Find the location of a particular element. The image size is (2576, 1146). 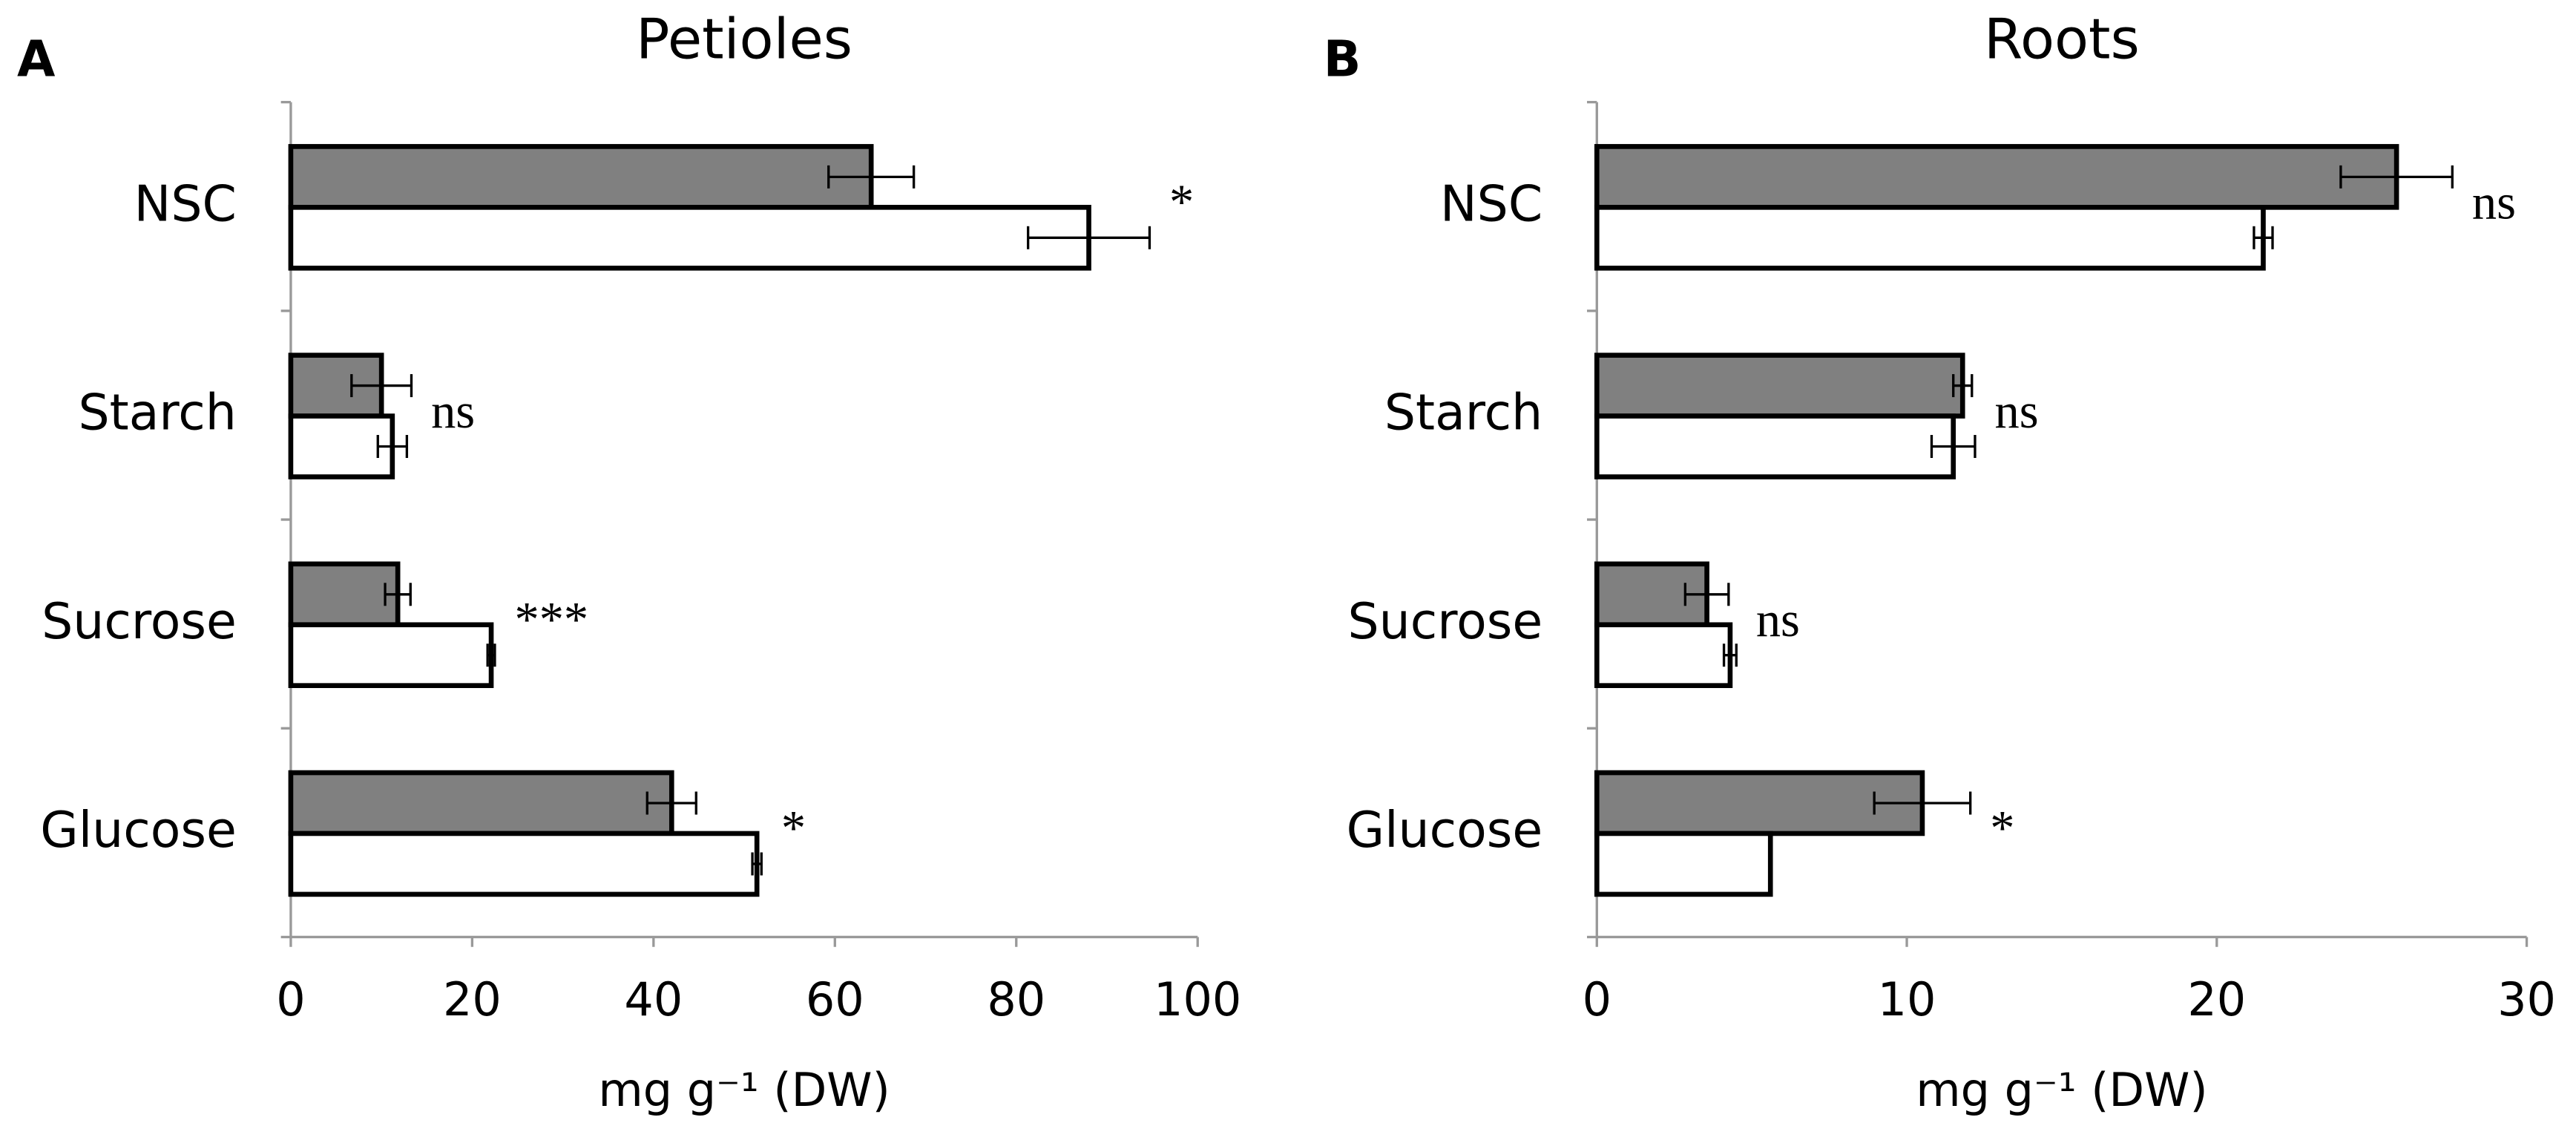

x-tick-label: 80 is located at coordinates (1016, 999).